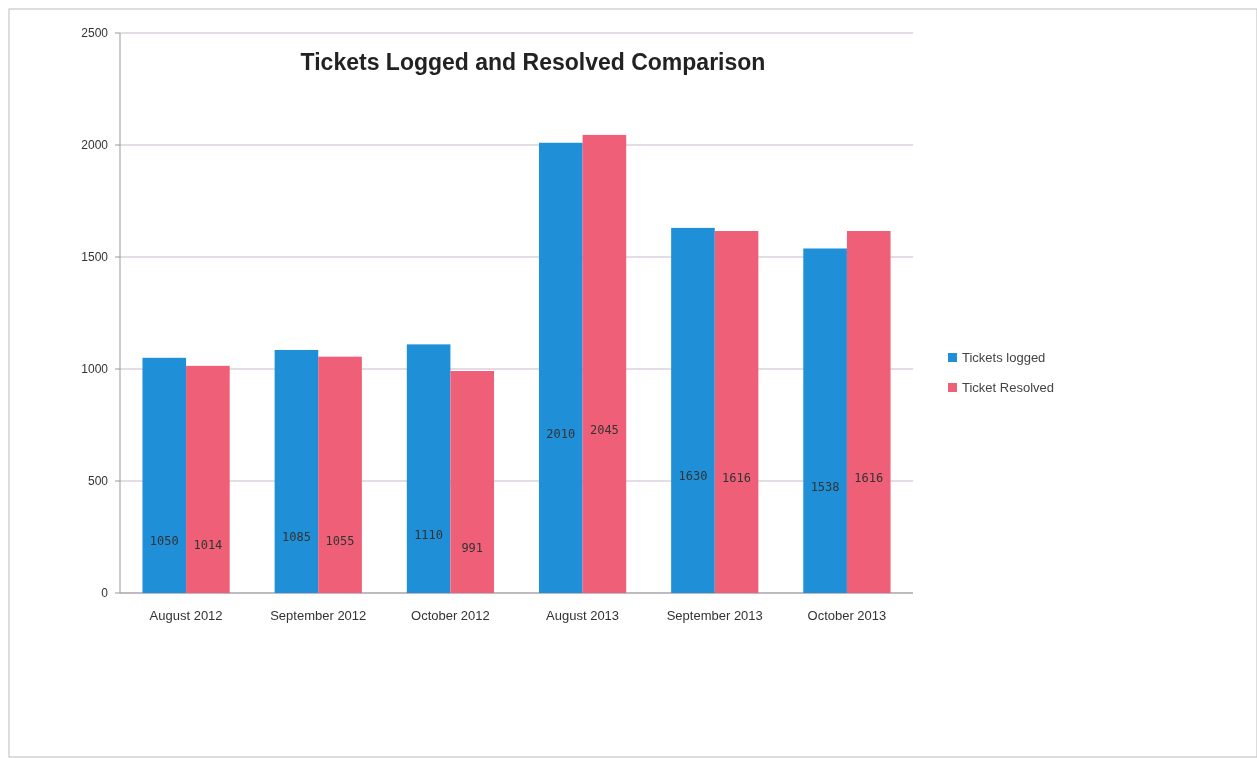  I want to click on y-tick-label: 500, so click(98, 481).